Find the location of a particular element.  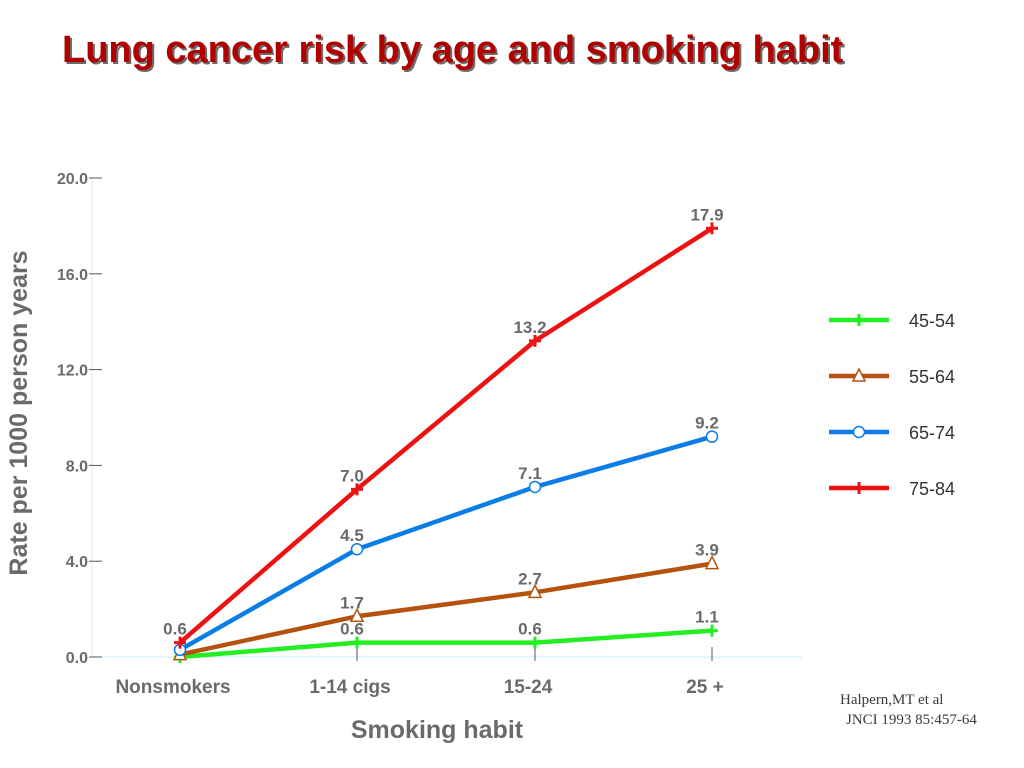

legend-item-65-74: 65-74 is located at coordinates (892, 433).